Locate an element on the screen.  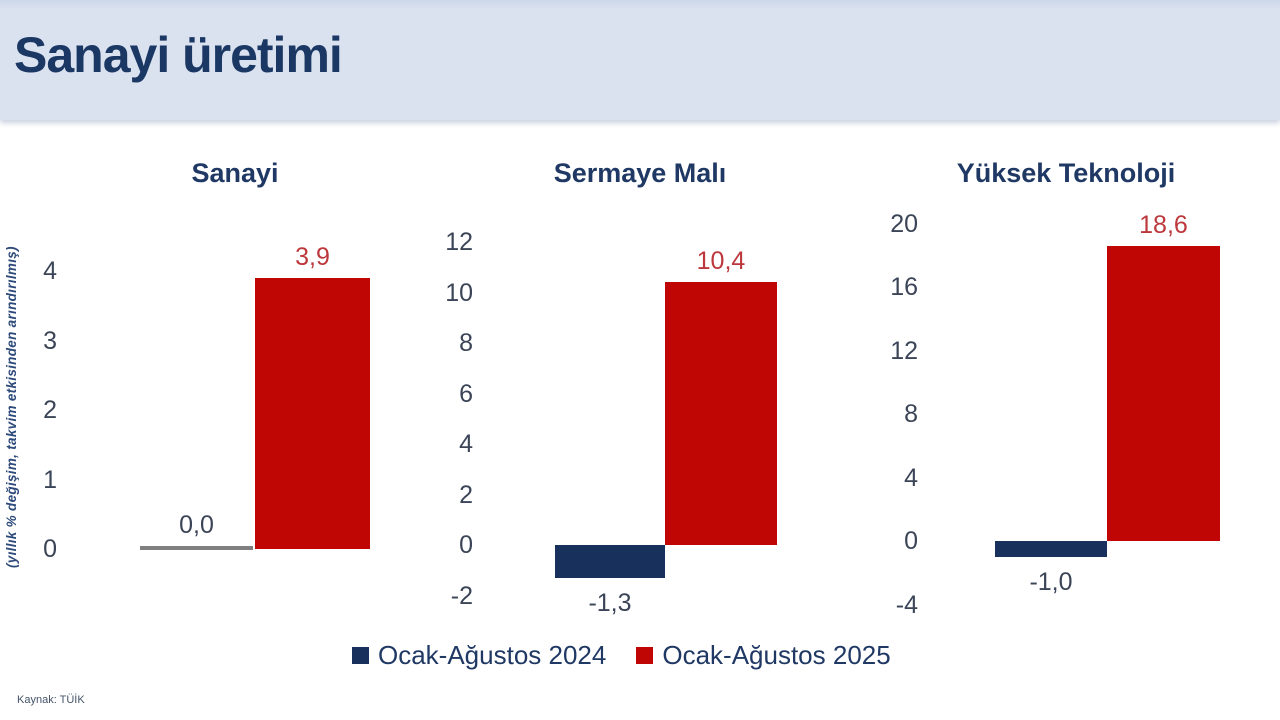
axis-tick-sanayi: 2 is located at coordinates (50, 410).